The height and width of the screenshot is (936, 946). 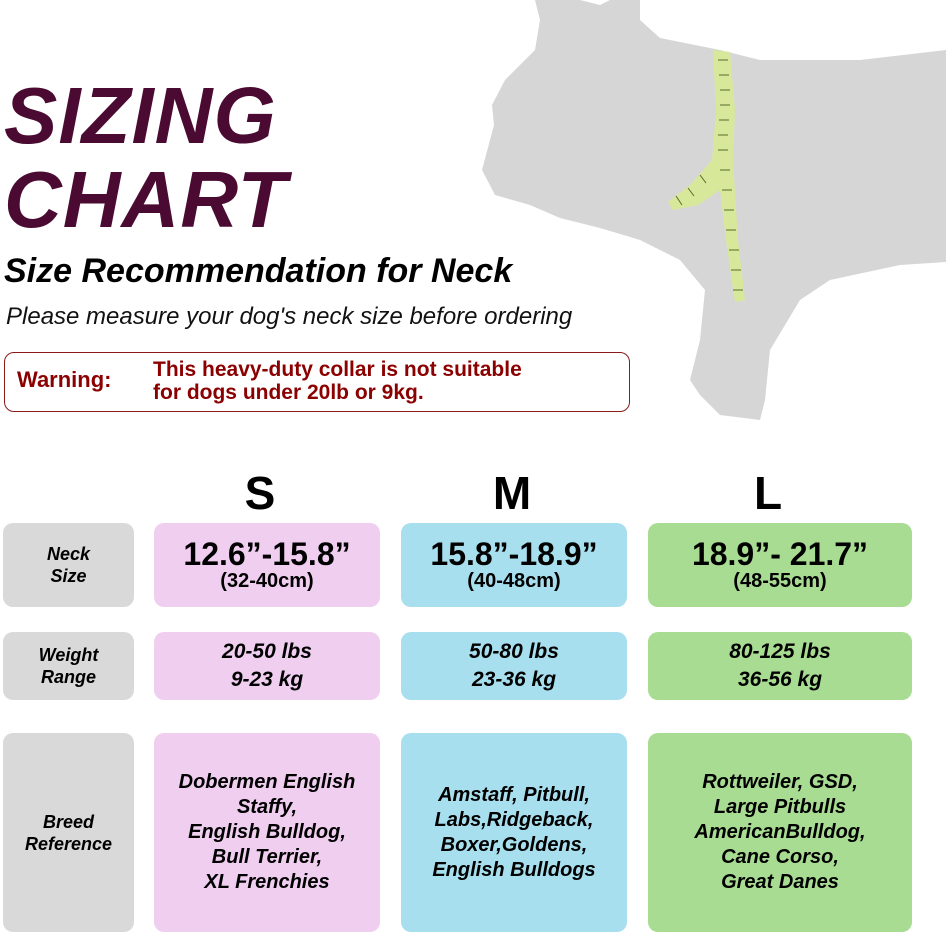 What do you see at coordinates (514, 666) in the screenshot?
I see `weight-m: 50-80 lbs 23-36 kg` at bounding box center [514, 666].